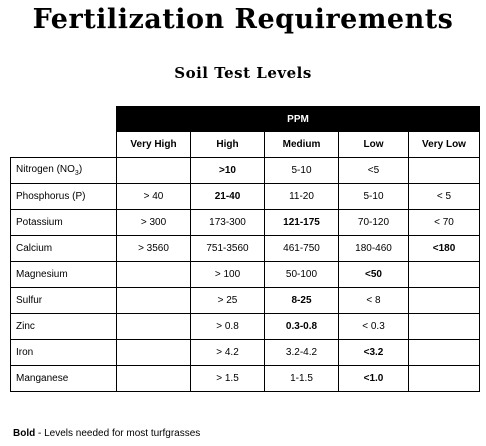 The height and width of the screenshot is (446, 486). Describe the element at coordinates (444, 196) in the screenshot. I see `table-cell: < 5` at that location.